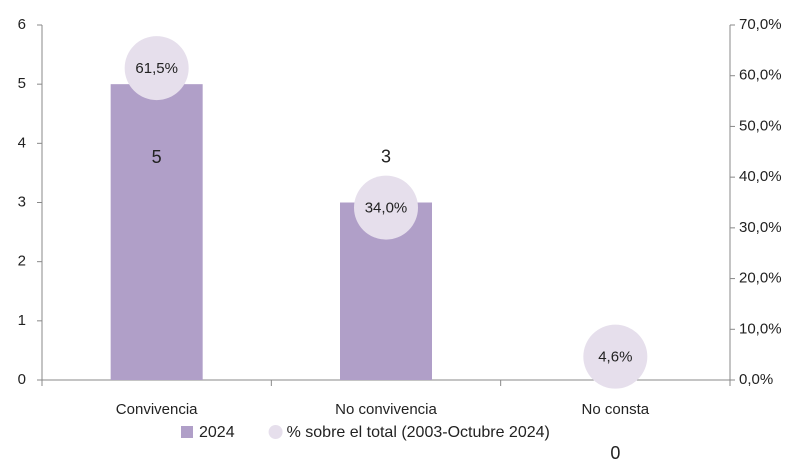  I want to click on y2-tick-label: 10,0%, so click(760, 328).